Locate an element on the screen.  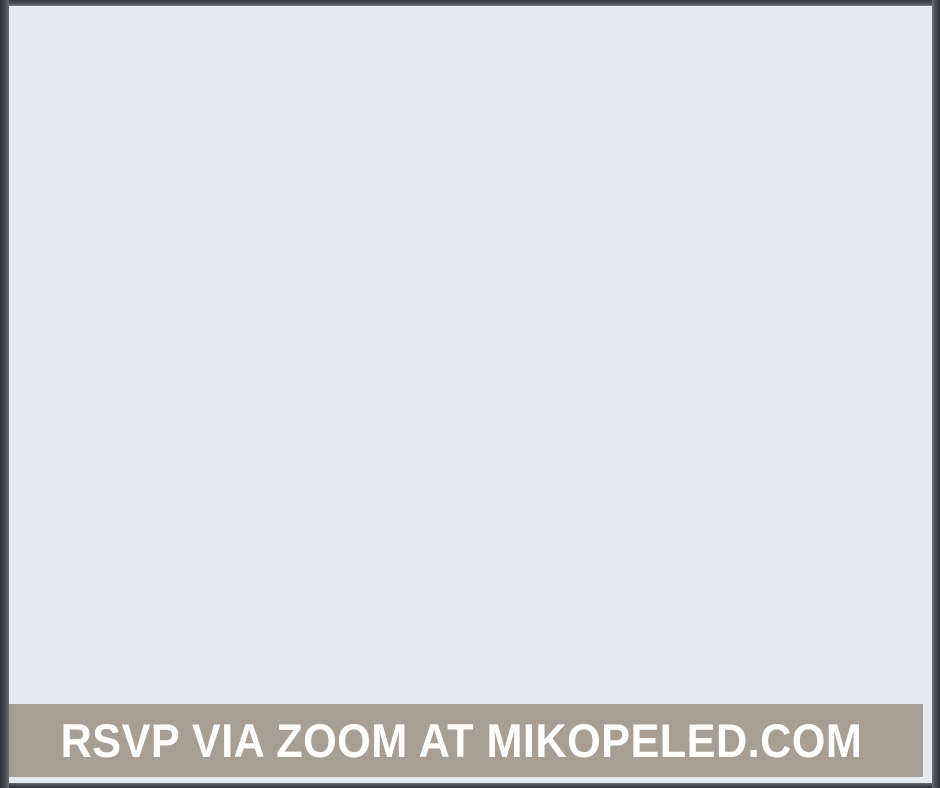
rsvp-banner-text: RSVP VIA ZOOM AT MIKOPELED.COM is located at coordinates (461, 740).